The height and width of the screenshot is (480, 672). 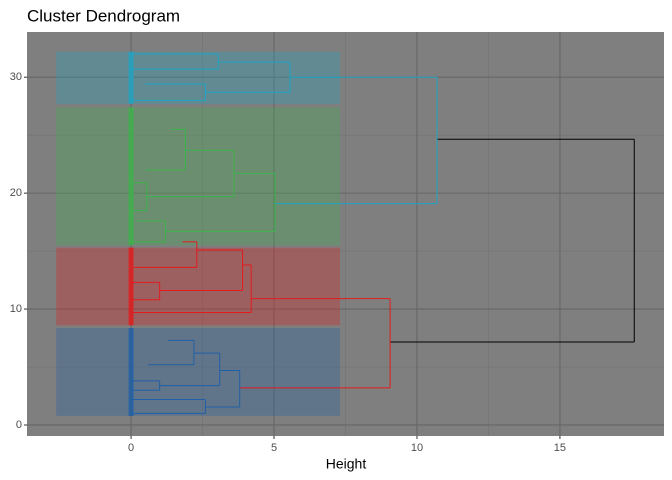 I want to click on x-tick-label: 0, so click(x=131, y=448).